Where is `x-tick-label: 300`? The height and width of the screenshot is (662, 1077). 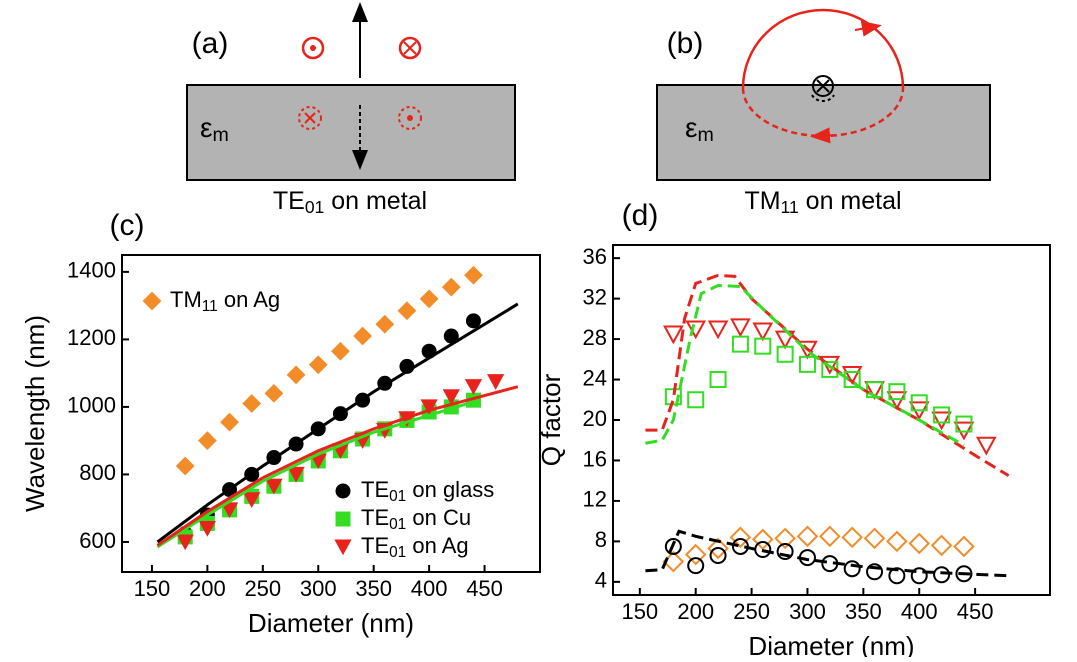 x-tick-label: 300 is located at coordinates (318, 588).